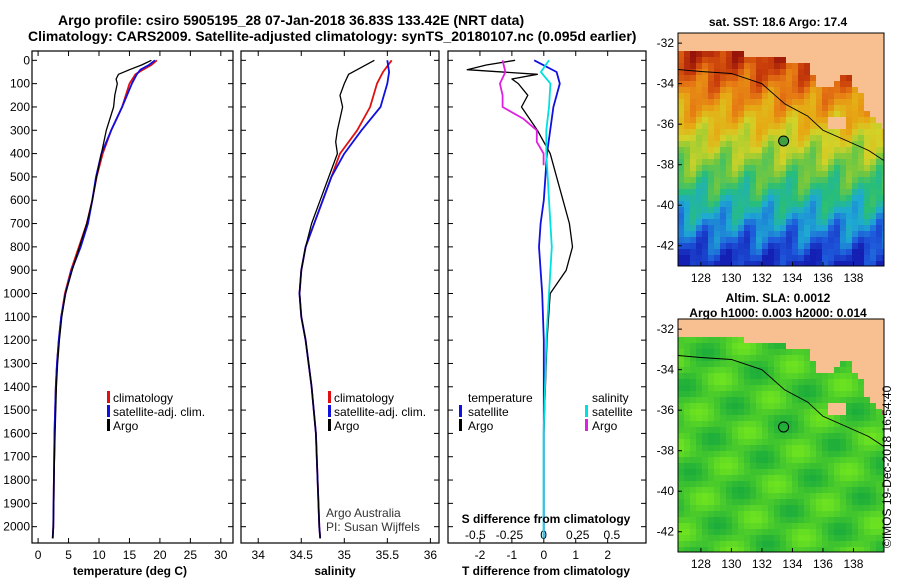  I want to click on legend-t-argo: Argo, so click(481, 426).